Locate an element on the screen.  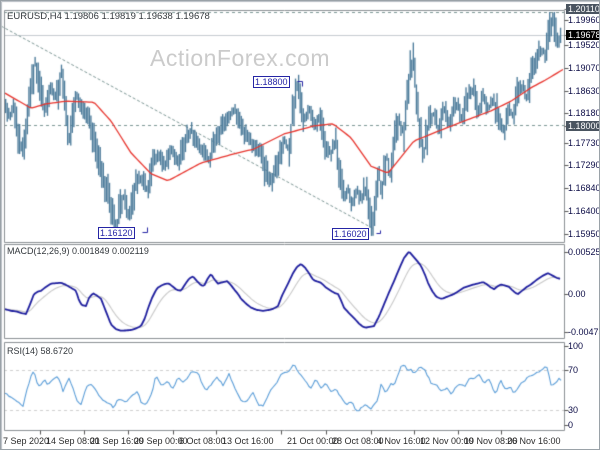
price-flag: 1.16020 is located at coordinates (350, 234).